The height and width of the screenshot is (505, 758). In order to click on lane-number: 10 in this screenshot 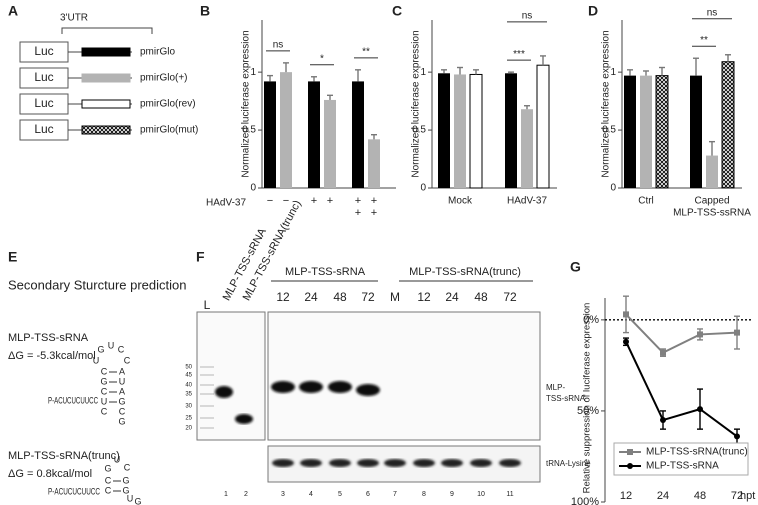, I will do `click(481, 494)`.